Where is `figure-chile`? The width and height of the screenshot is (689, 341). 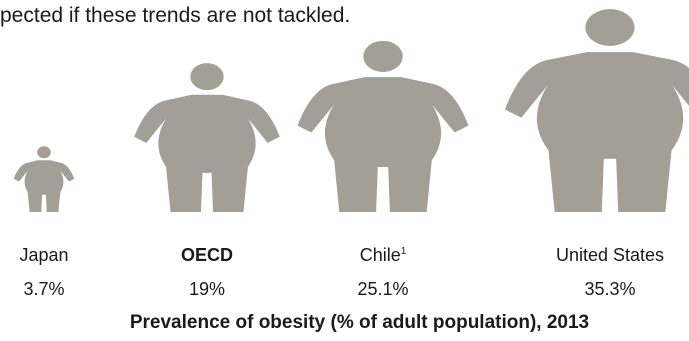 figure-chile is located at coordinates (383, 126).